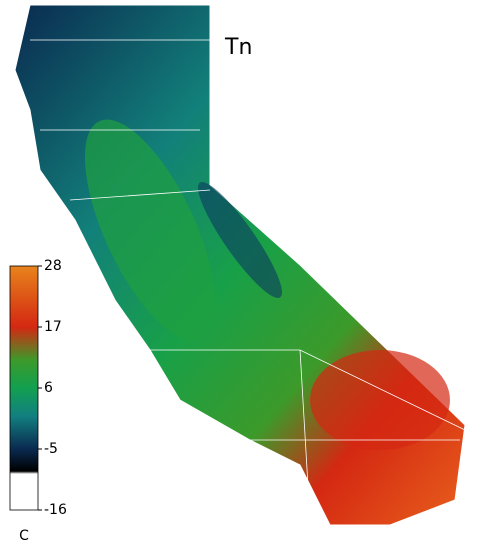 This screenshot has width=502, height=552. Describe the element at coordinates (380, 400) in the screenshot. I see `desert` at that location.